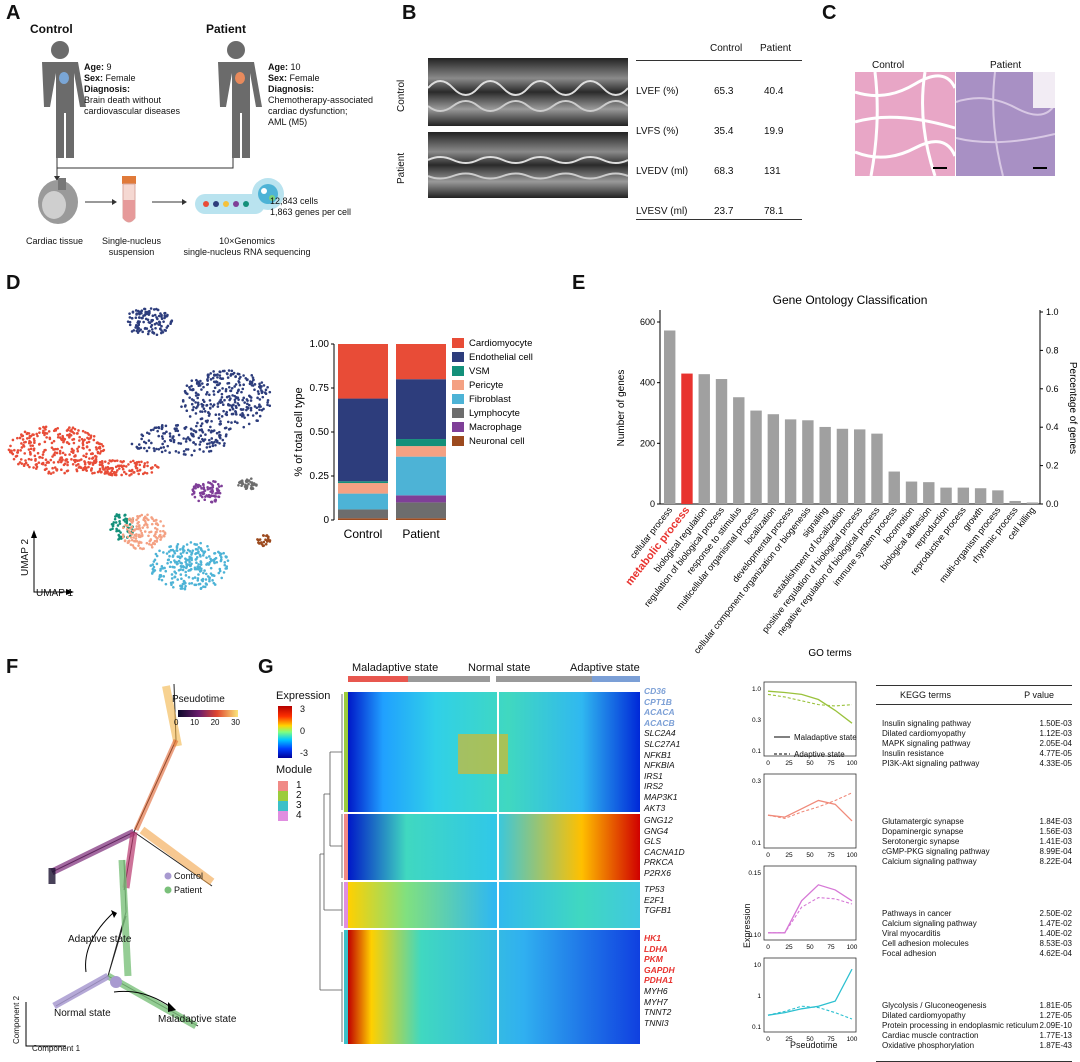  What do you see at coordinates (977, 822) in the screenshot?
I see `kegg-row: Glutamatergic synapse 1.84E-03` at bounding box center [977, 822].